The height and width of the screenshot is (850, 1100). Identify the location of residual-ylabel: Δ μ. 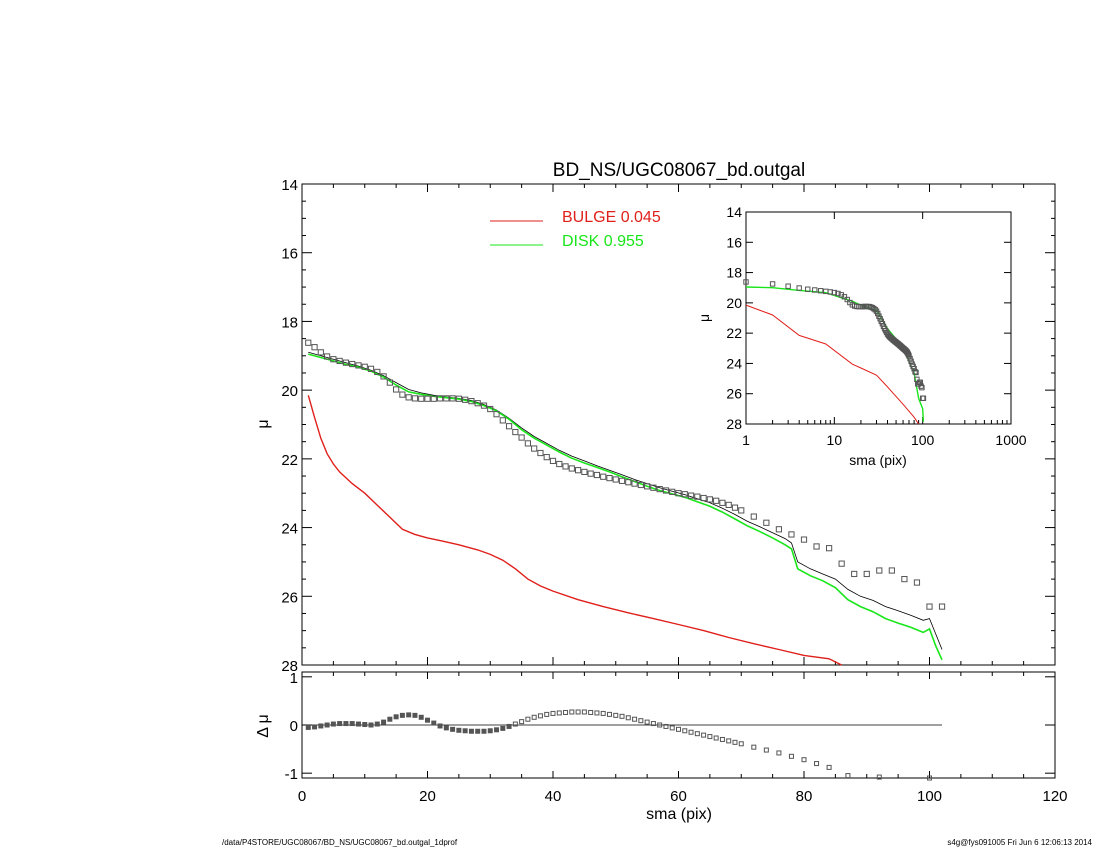
(263, 725).